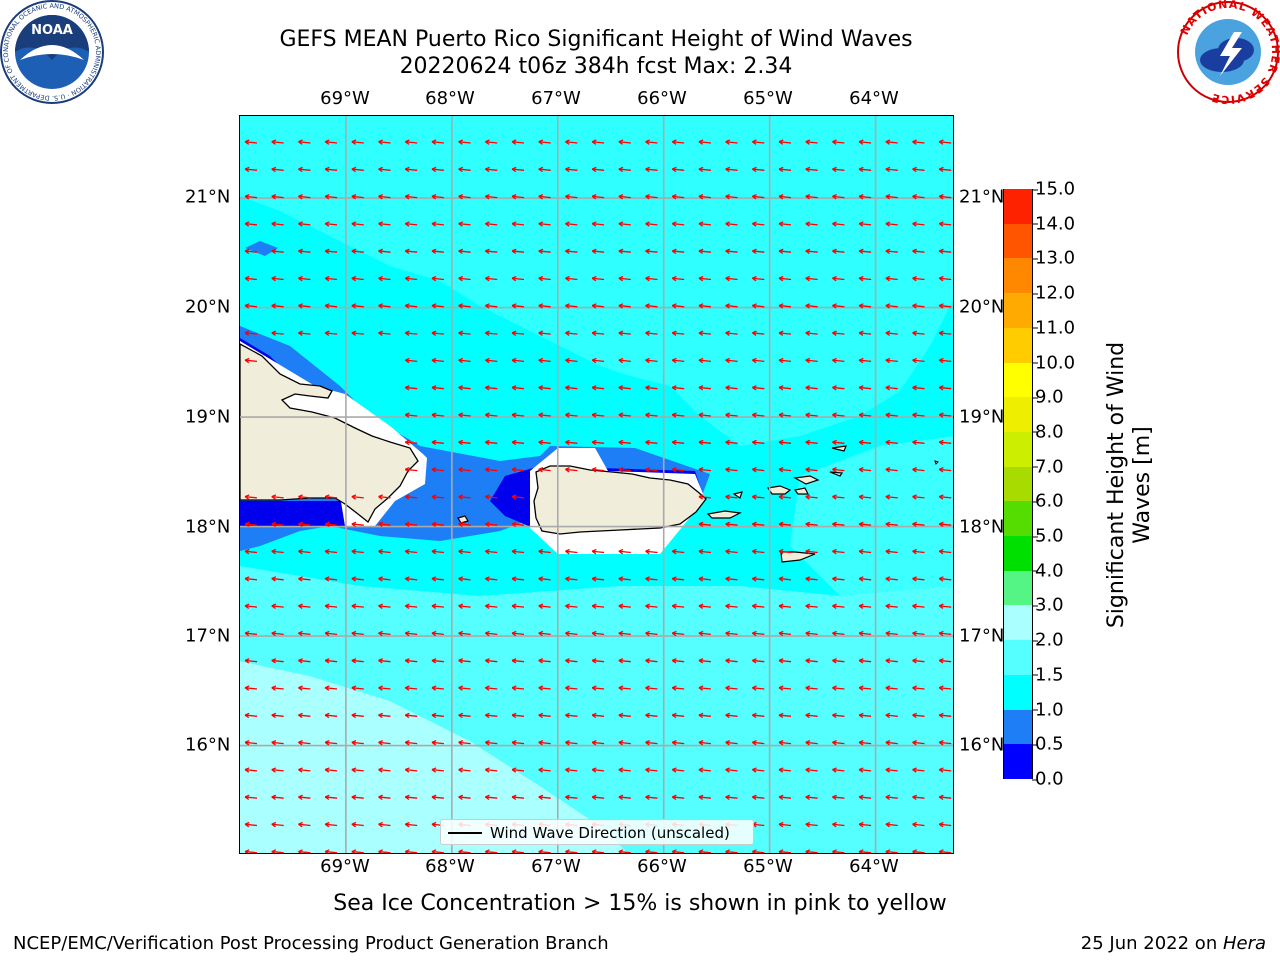  Describe the element at coordinates (1048, 501) in the screenshot. I see `colorbar-tick-label: 6.0` at that location.